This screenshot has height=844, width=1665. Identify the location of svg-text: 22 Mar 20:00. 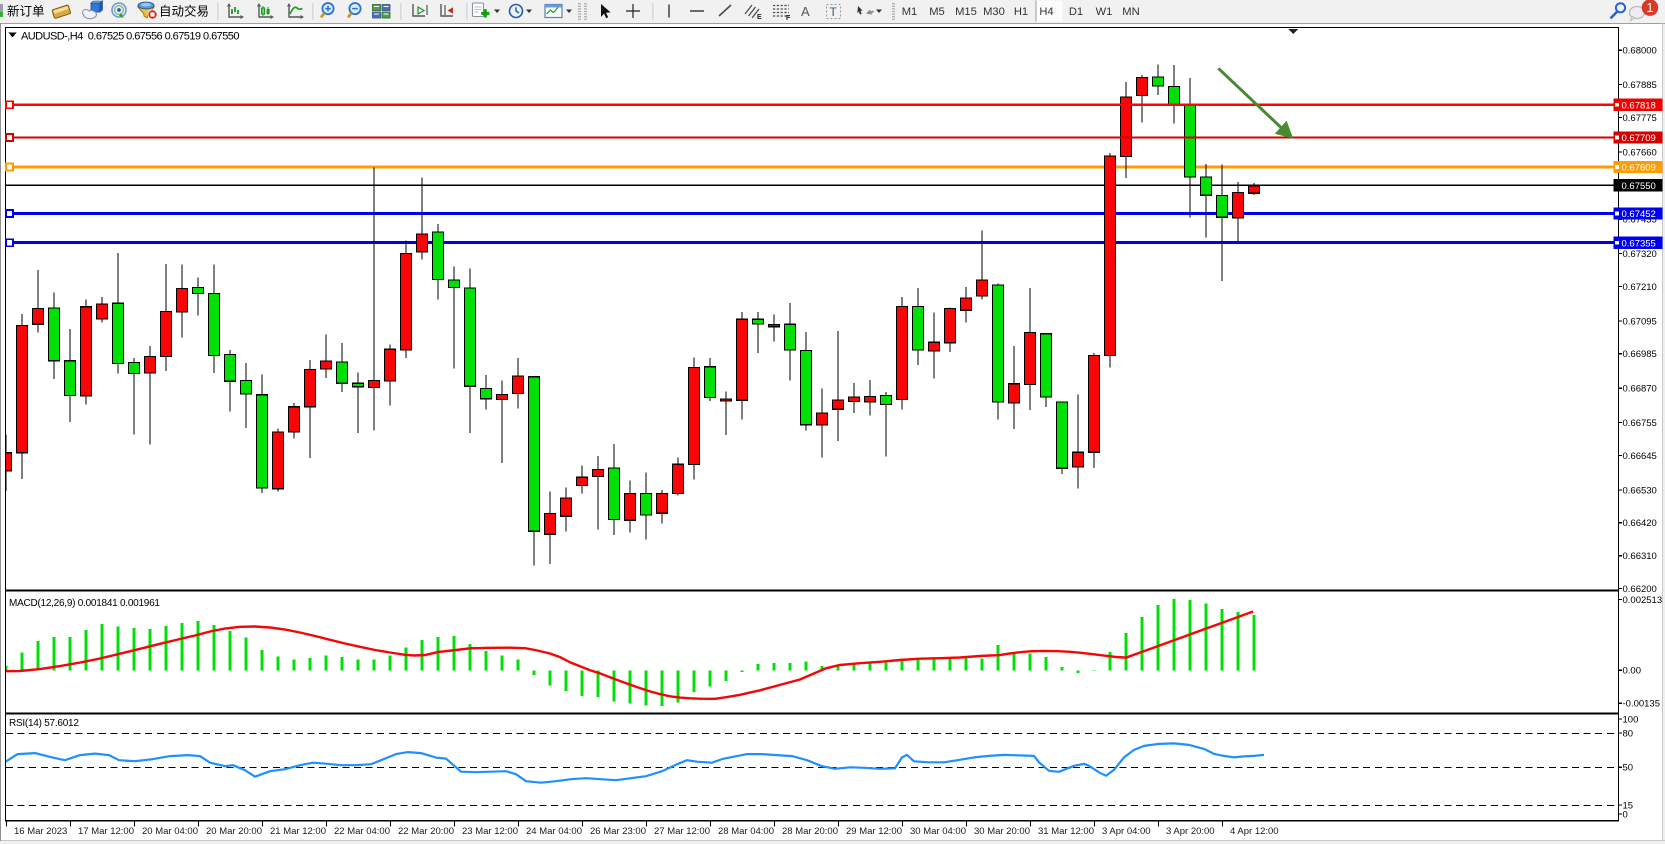
(426, 831).